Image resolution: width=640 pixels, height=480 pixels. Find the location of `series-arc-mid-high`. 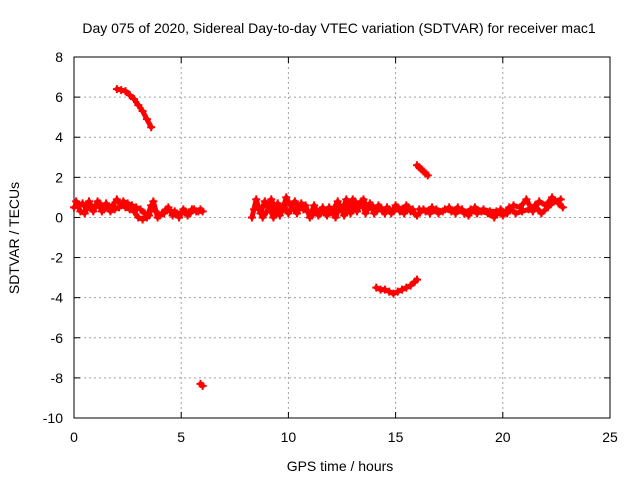

series-arc-mid-high is located at coordinates (422, 170).